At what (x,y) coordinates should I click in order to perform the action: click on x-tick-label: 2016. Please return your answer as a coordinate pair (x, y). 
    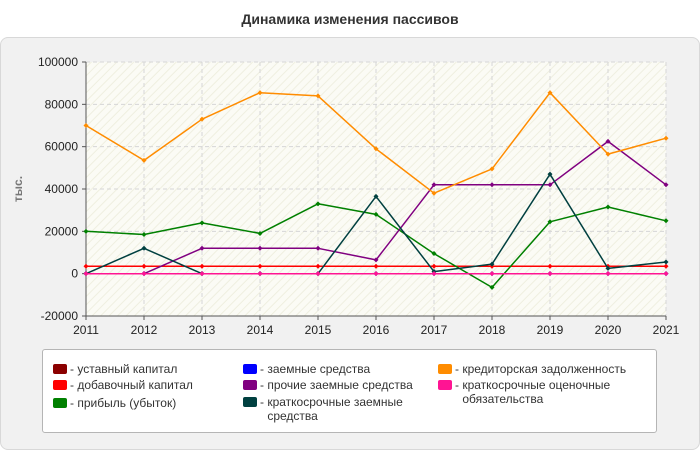
    Looking at the image, I should click on (376, 330).